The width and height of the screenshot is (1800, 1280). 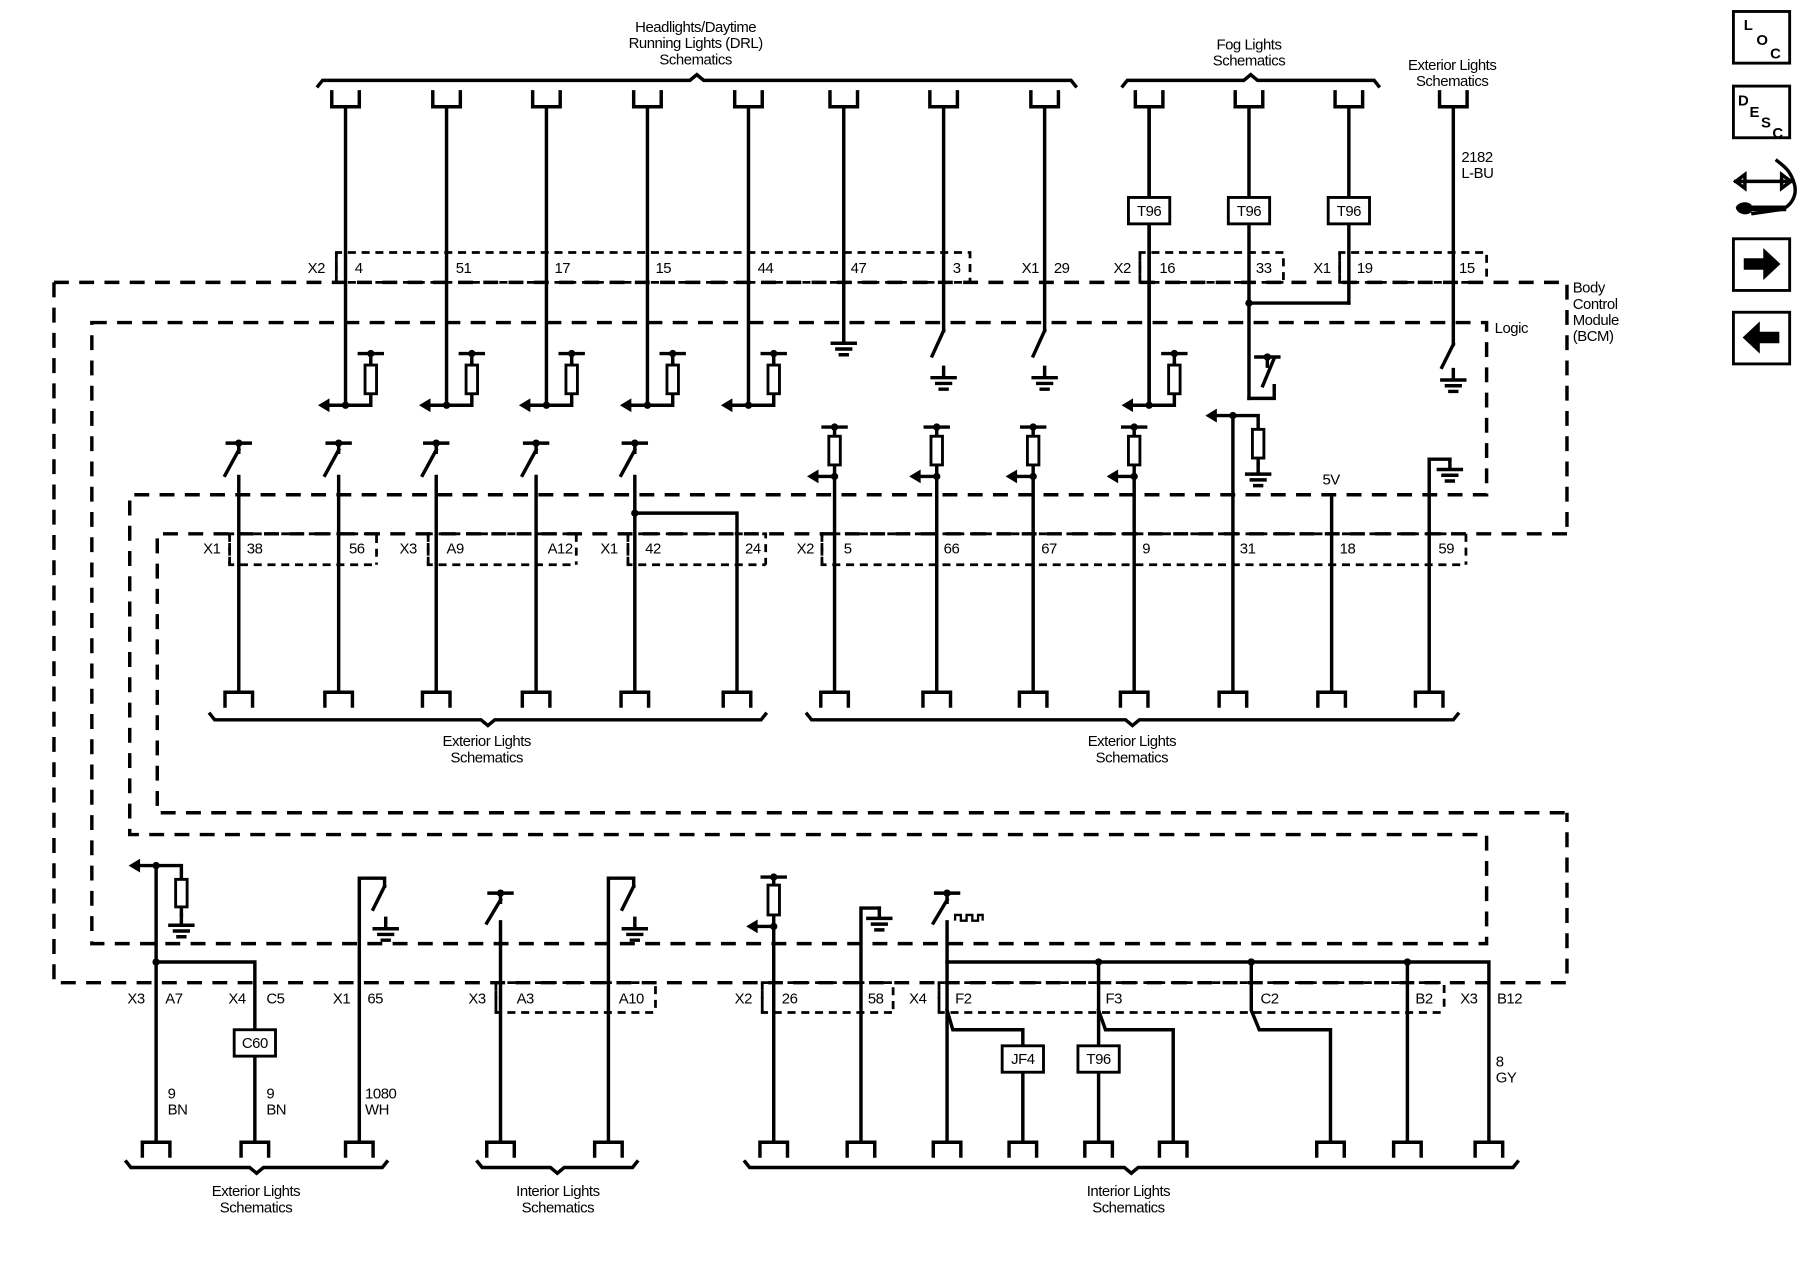 What do you see at coordinates (359, 268) in the screenshot?
I see `pin-label: 4` at bounding box center [359, 268].